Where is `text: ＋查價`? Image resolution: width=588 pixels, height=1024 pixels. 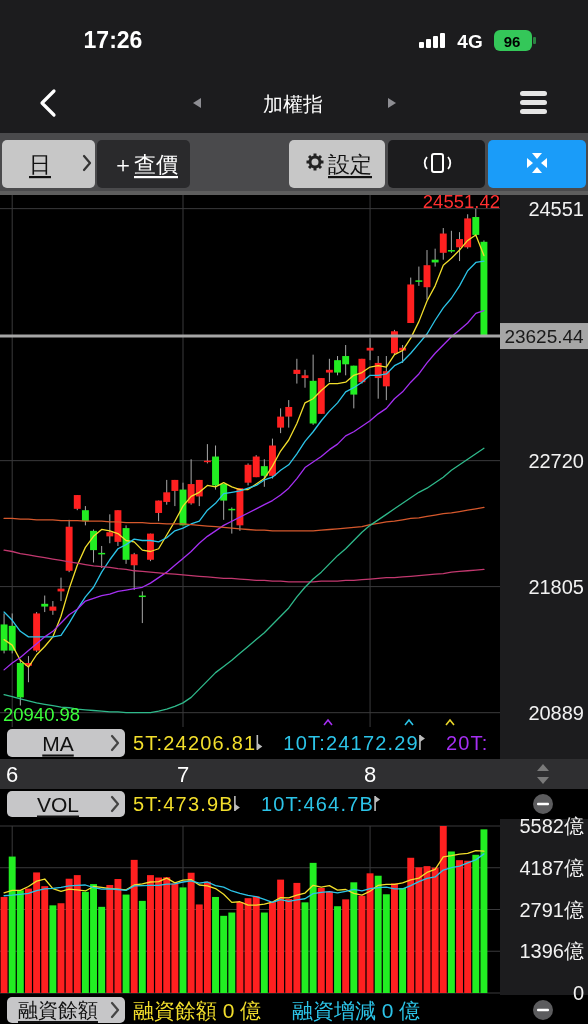 text: ＋查價 is located at coordinates (145, 164).